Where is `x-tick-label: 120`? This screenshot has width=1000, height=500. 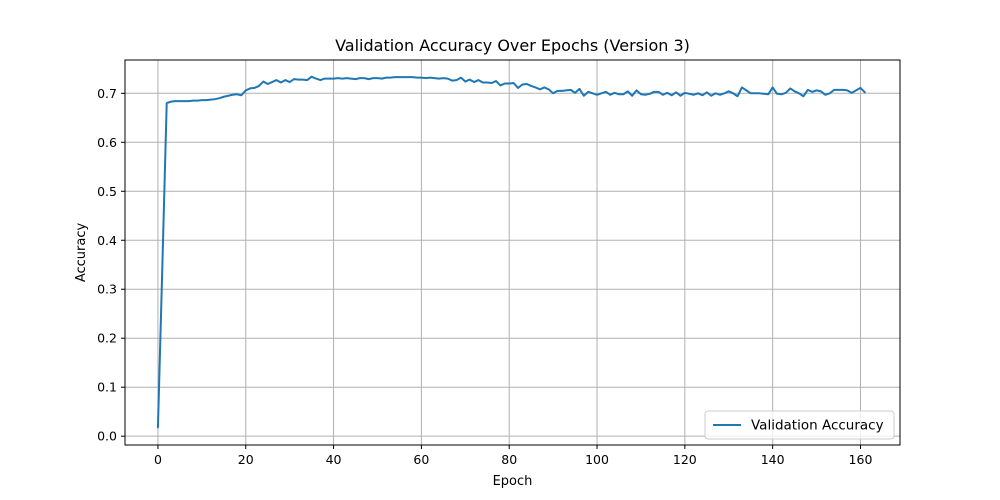
x-tick-label: 120 is located at coordinates (685, 459).